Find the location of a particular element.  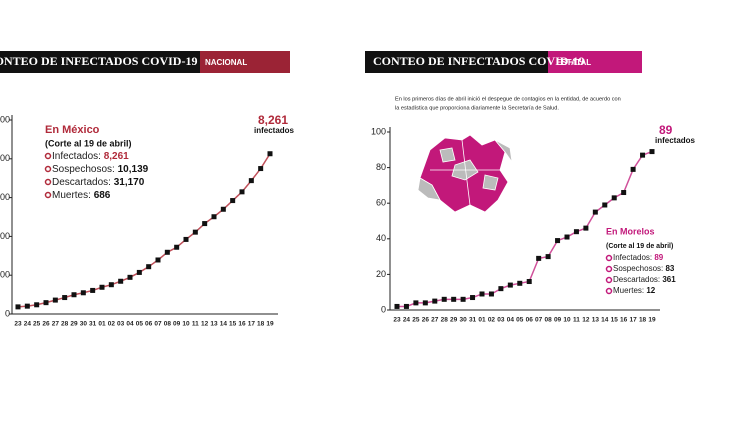

x-tick-label: 23 is located at coordinates (18, 324).